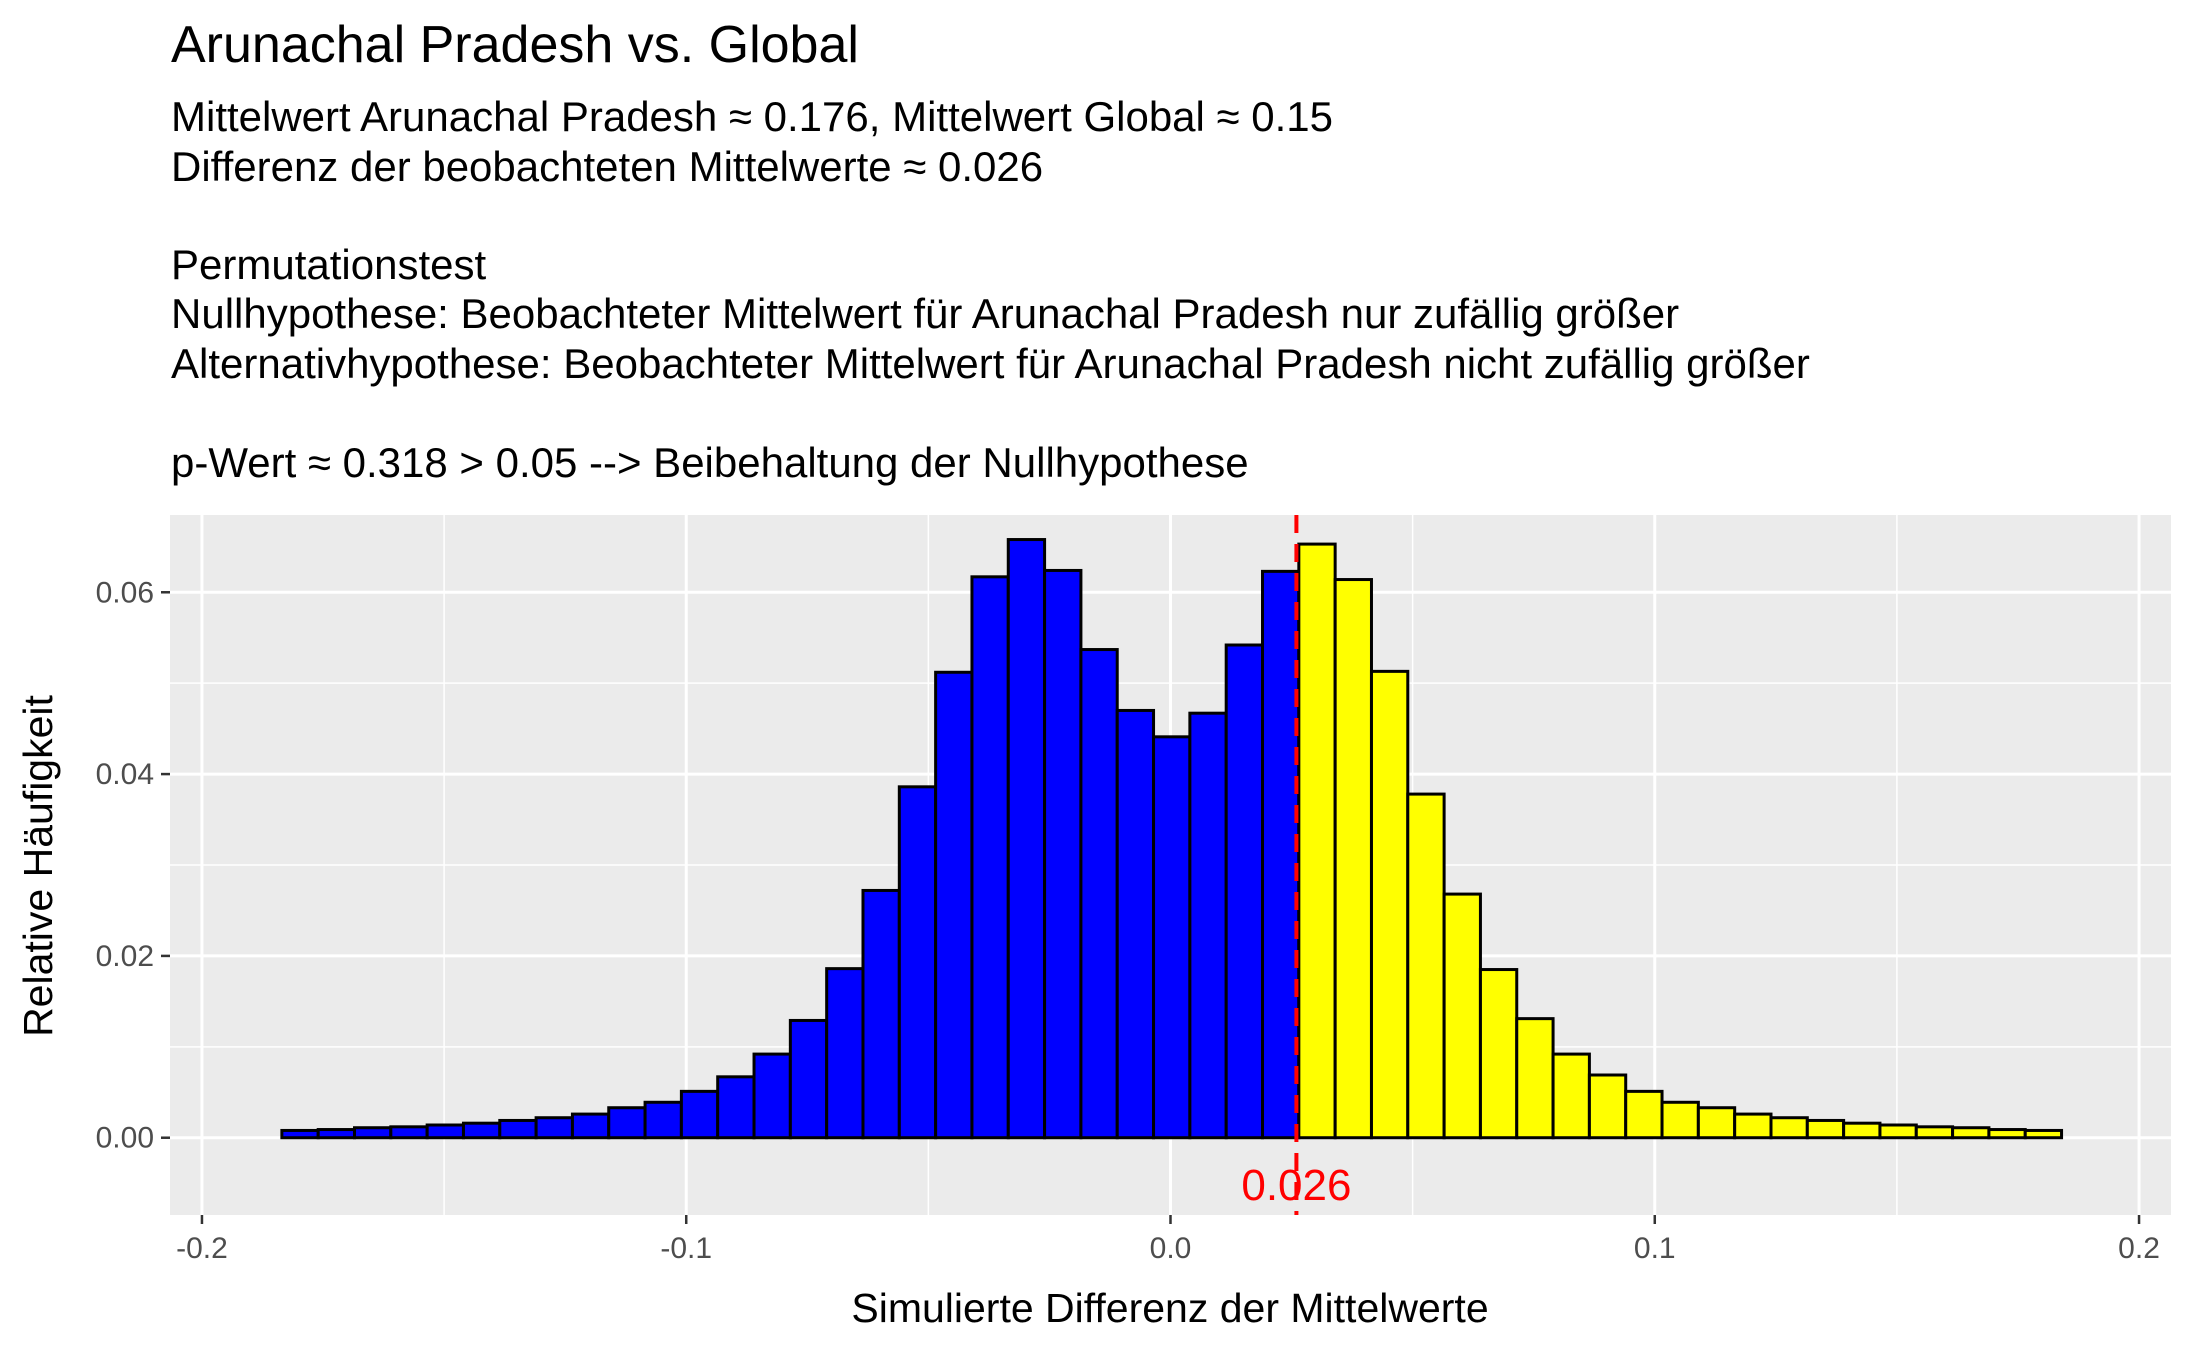 The width and height of the screenshot is (2187, 1350). Describe the element at coordinates (38, 865) in the screenshot. I see `y-axis-label: Relative Häufigkeit` at that location.